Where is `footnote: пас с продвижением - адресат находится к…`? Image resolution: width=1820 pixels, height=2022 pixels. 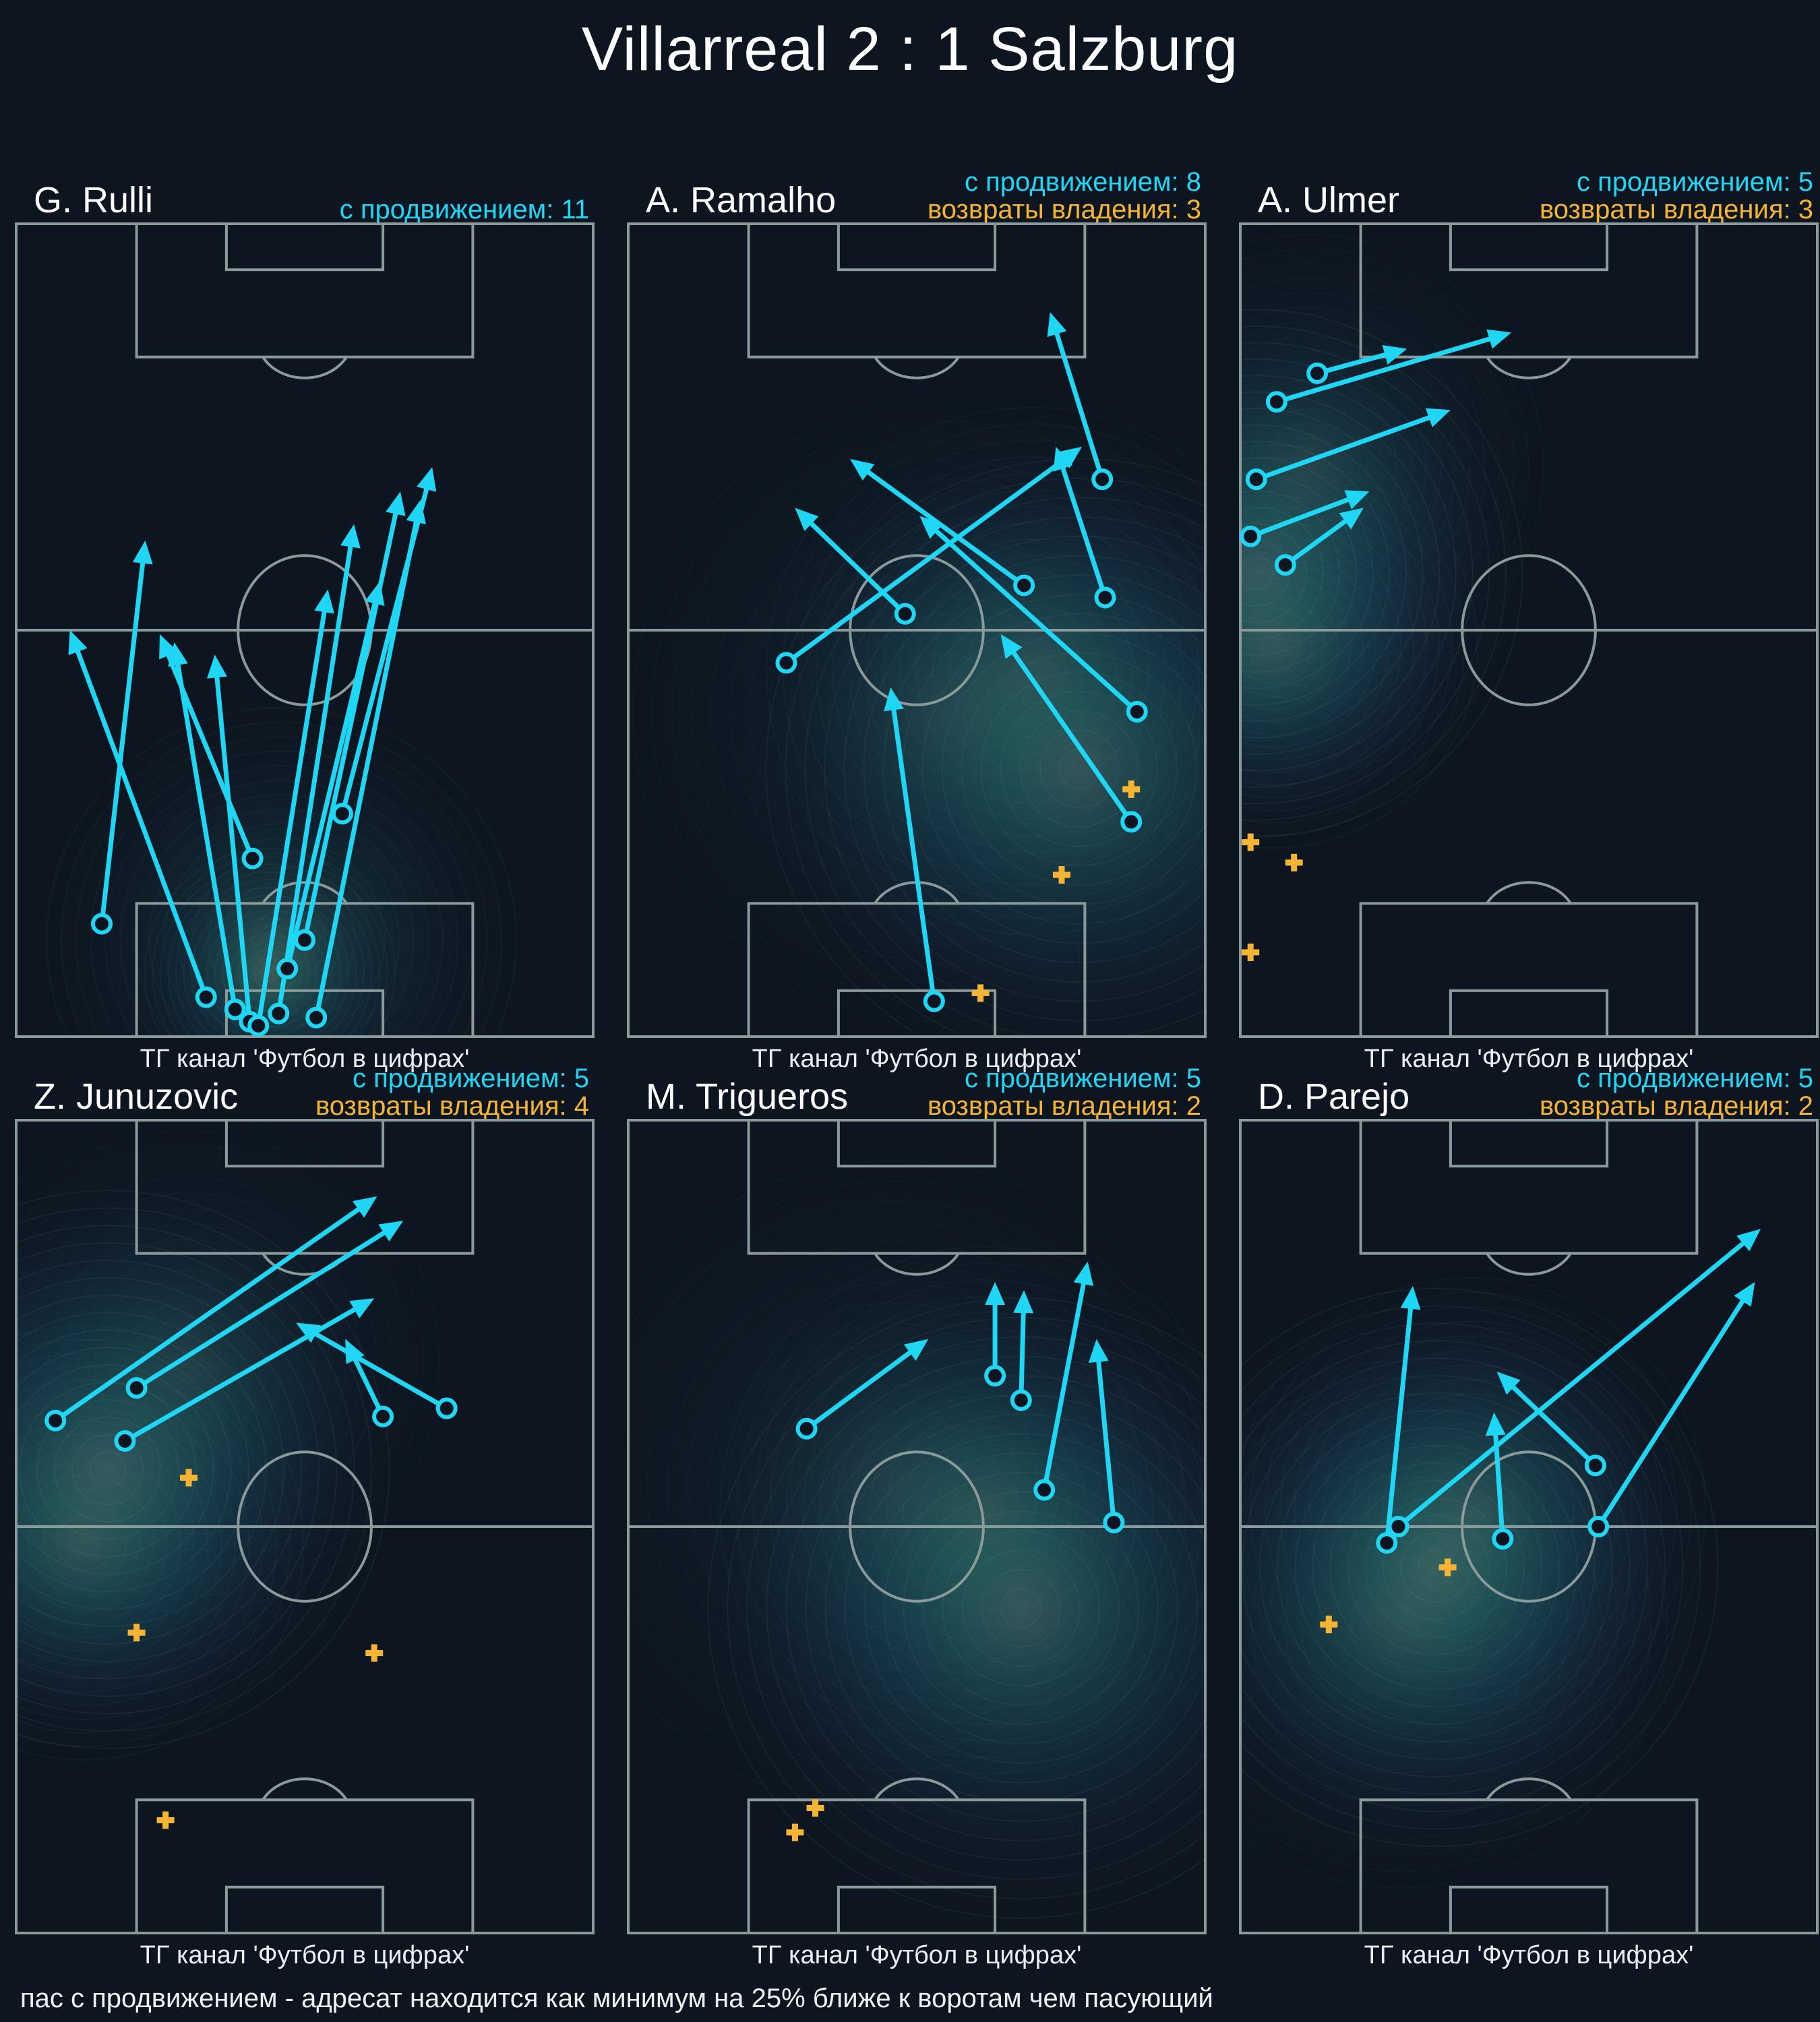 footnote: пас с продвижением - адресат находится к… is located at coordinates (616, 1998).